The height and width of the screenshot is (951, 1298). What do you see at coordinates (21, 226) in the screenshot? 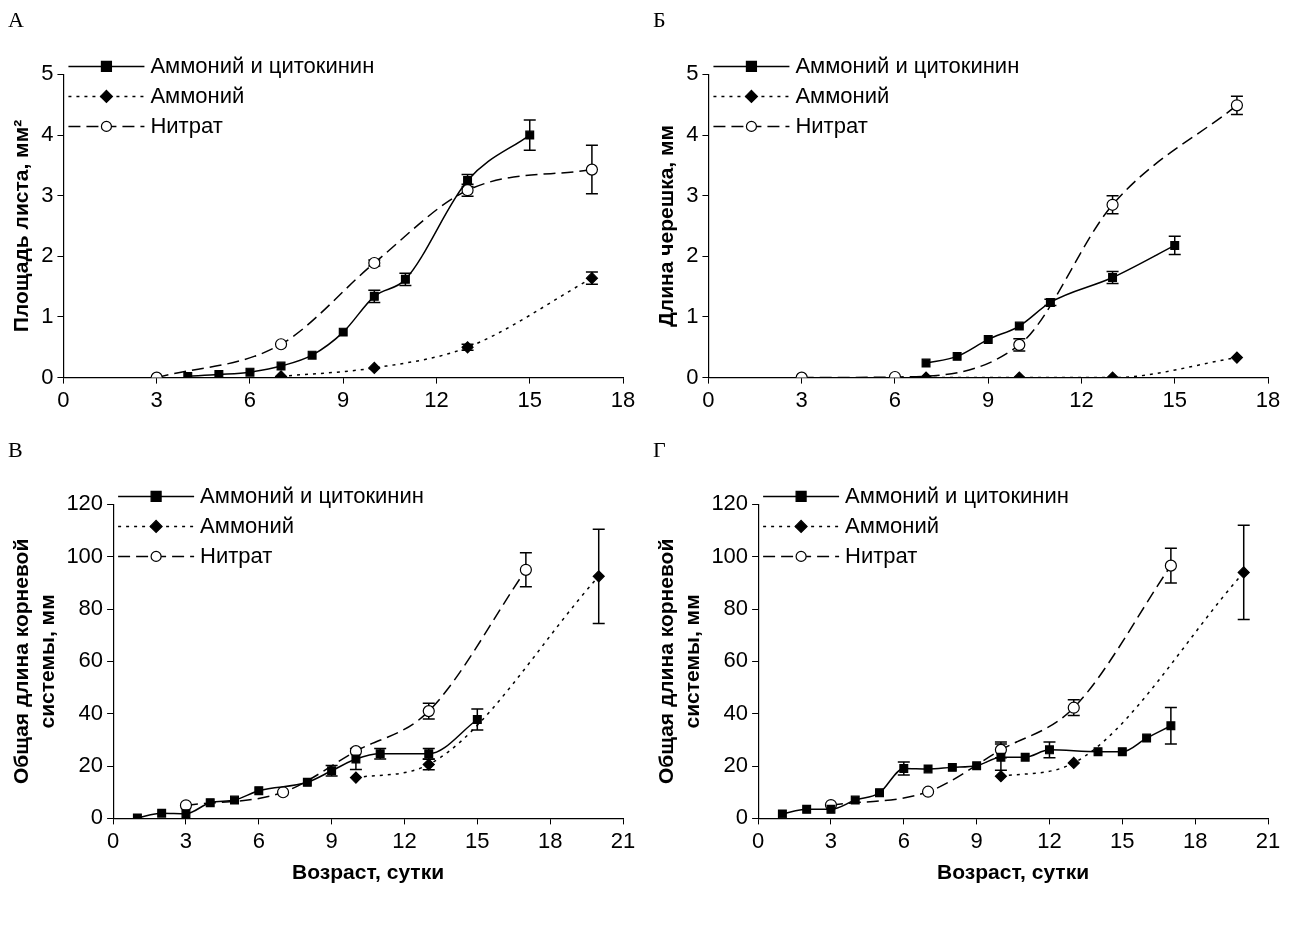
I see `y-axis-title: Площадь листа, мм²` at bounding box center [21, 226].